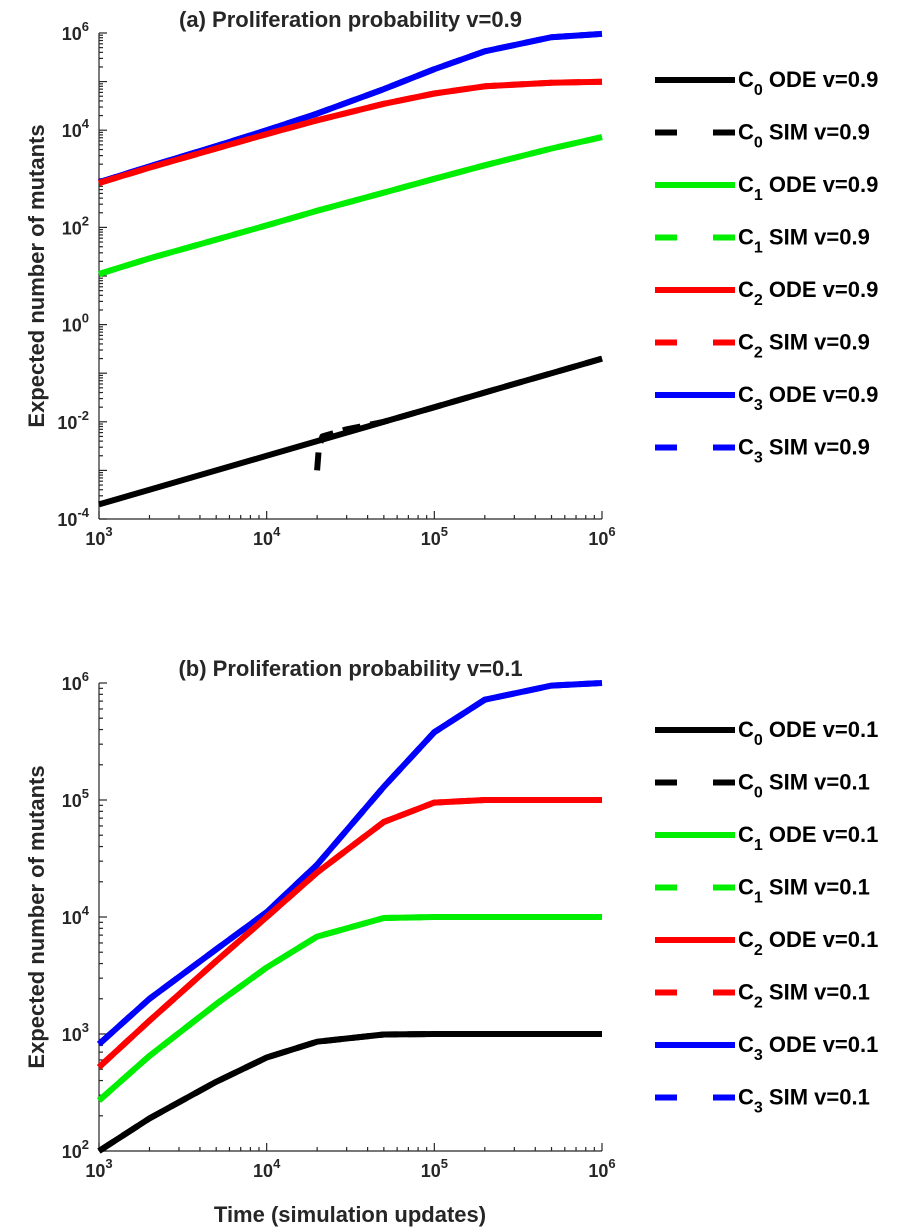 This screenshot has height=1232, width=920. Describe the element at coordinates (804, 891) in the screenshot. I see `legend-label: C1 SIM v=0.1` at that location.